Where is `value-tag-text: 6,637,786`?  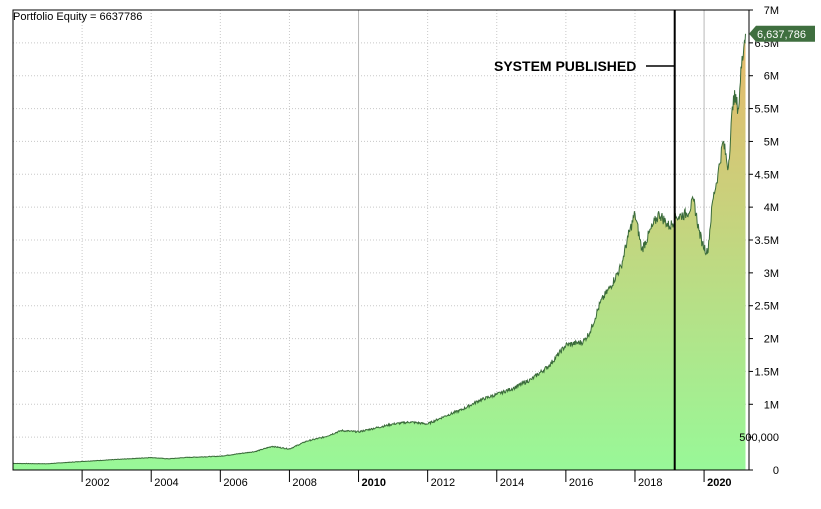 value-tag-text: 6,637,786 is located at coordinates (781, 35).